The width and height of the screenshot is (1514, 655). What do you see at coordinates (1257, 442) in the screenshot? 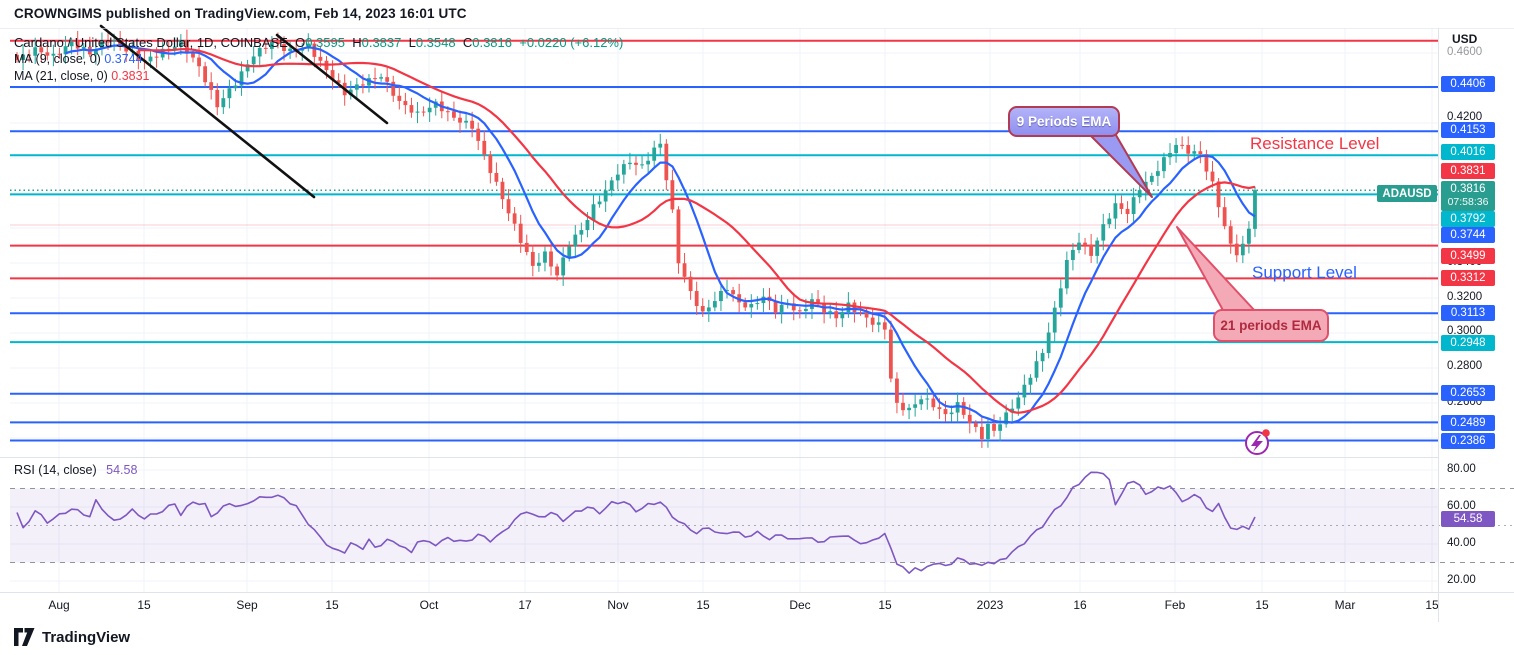
I see `alert-lightning-icon` at bounding box center [1257, 442].